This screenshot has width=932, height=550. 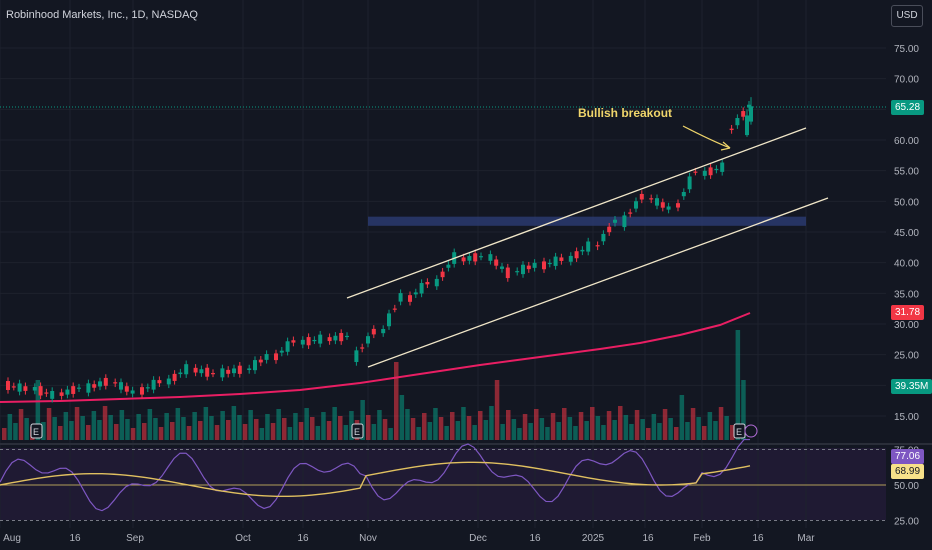 What do you see at coordinates (906, 325) in the screenshot?
I see `price-tick-label: 30.00` at bounding box center [906, 325].